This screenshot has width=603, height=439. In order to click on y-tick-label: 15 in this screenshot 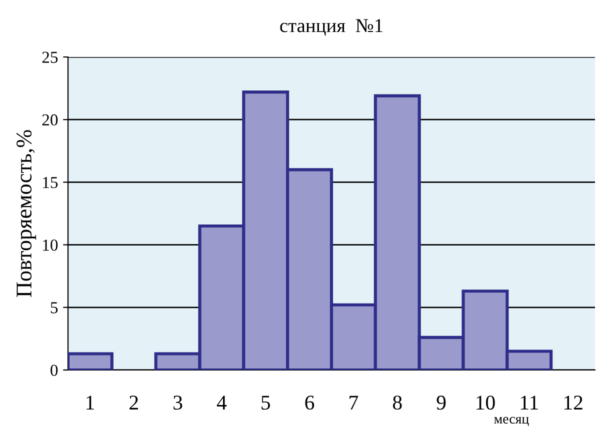, I will do `click(50, 182)`.